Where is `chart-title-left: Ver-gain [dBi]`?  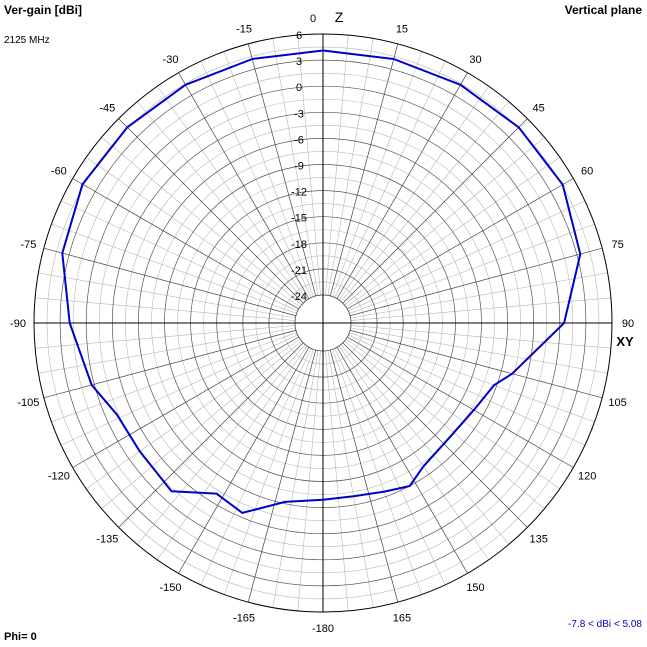 chart-title-left: Ver-gain [dBi] is located at coordinates (43, 10).